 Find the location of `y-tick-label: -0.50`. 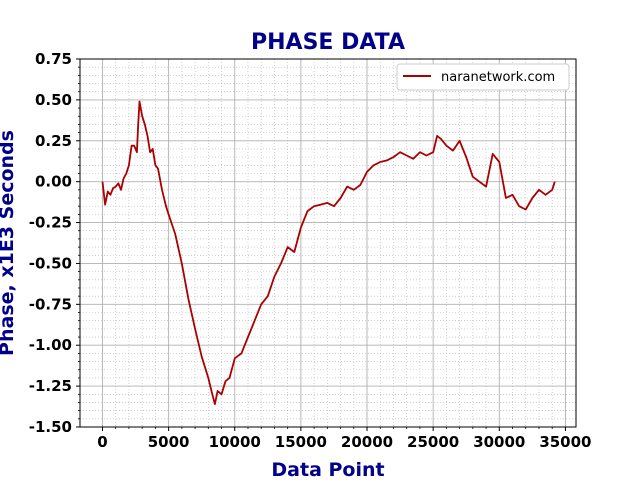

y-tick-label: -0.50 is located at coordinates (50, 263).